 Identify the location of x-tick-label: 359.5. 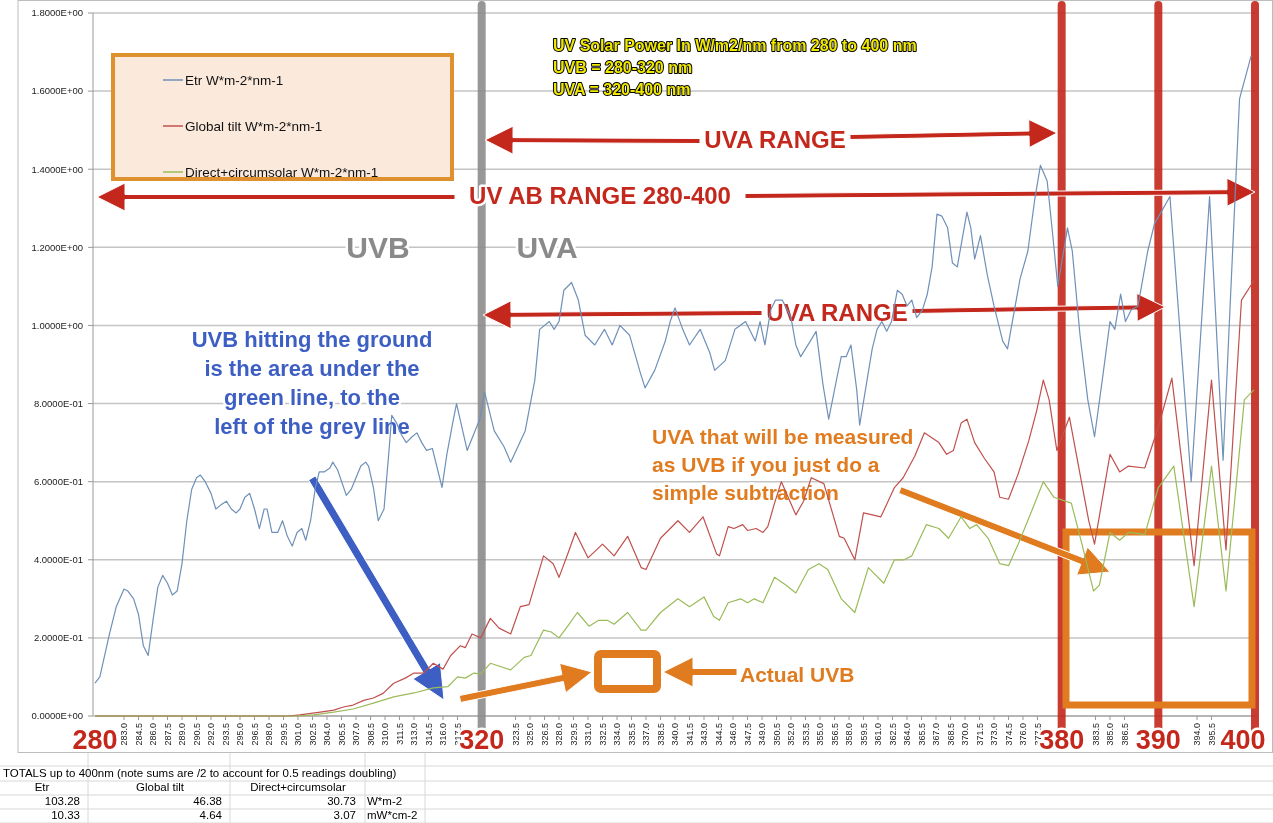
(863, 734).